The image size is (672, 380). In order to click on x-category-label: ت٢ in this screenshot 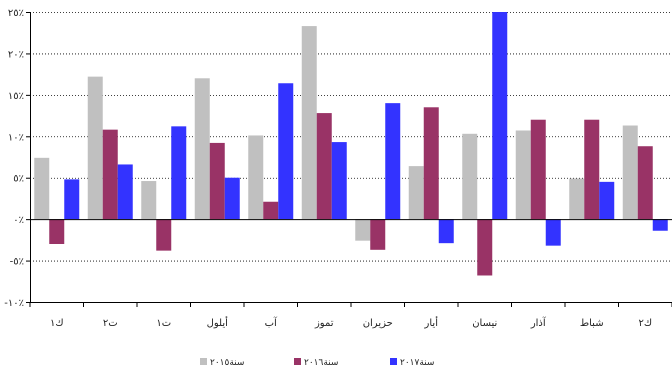, I will do `click(110, 323)`.